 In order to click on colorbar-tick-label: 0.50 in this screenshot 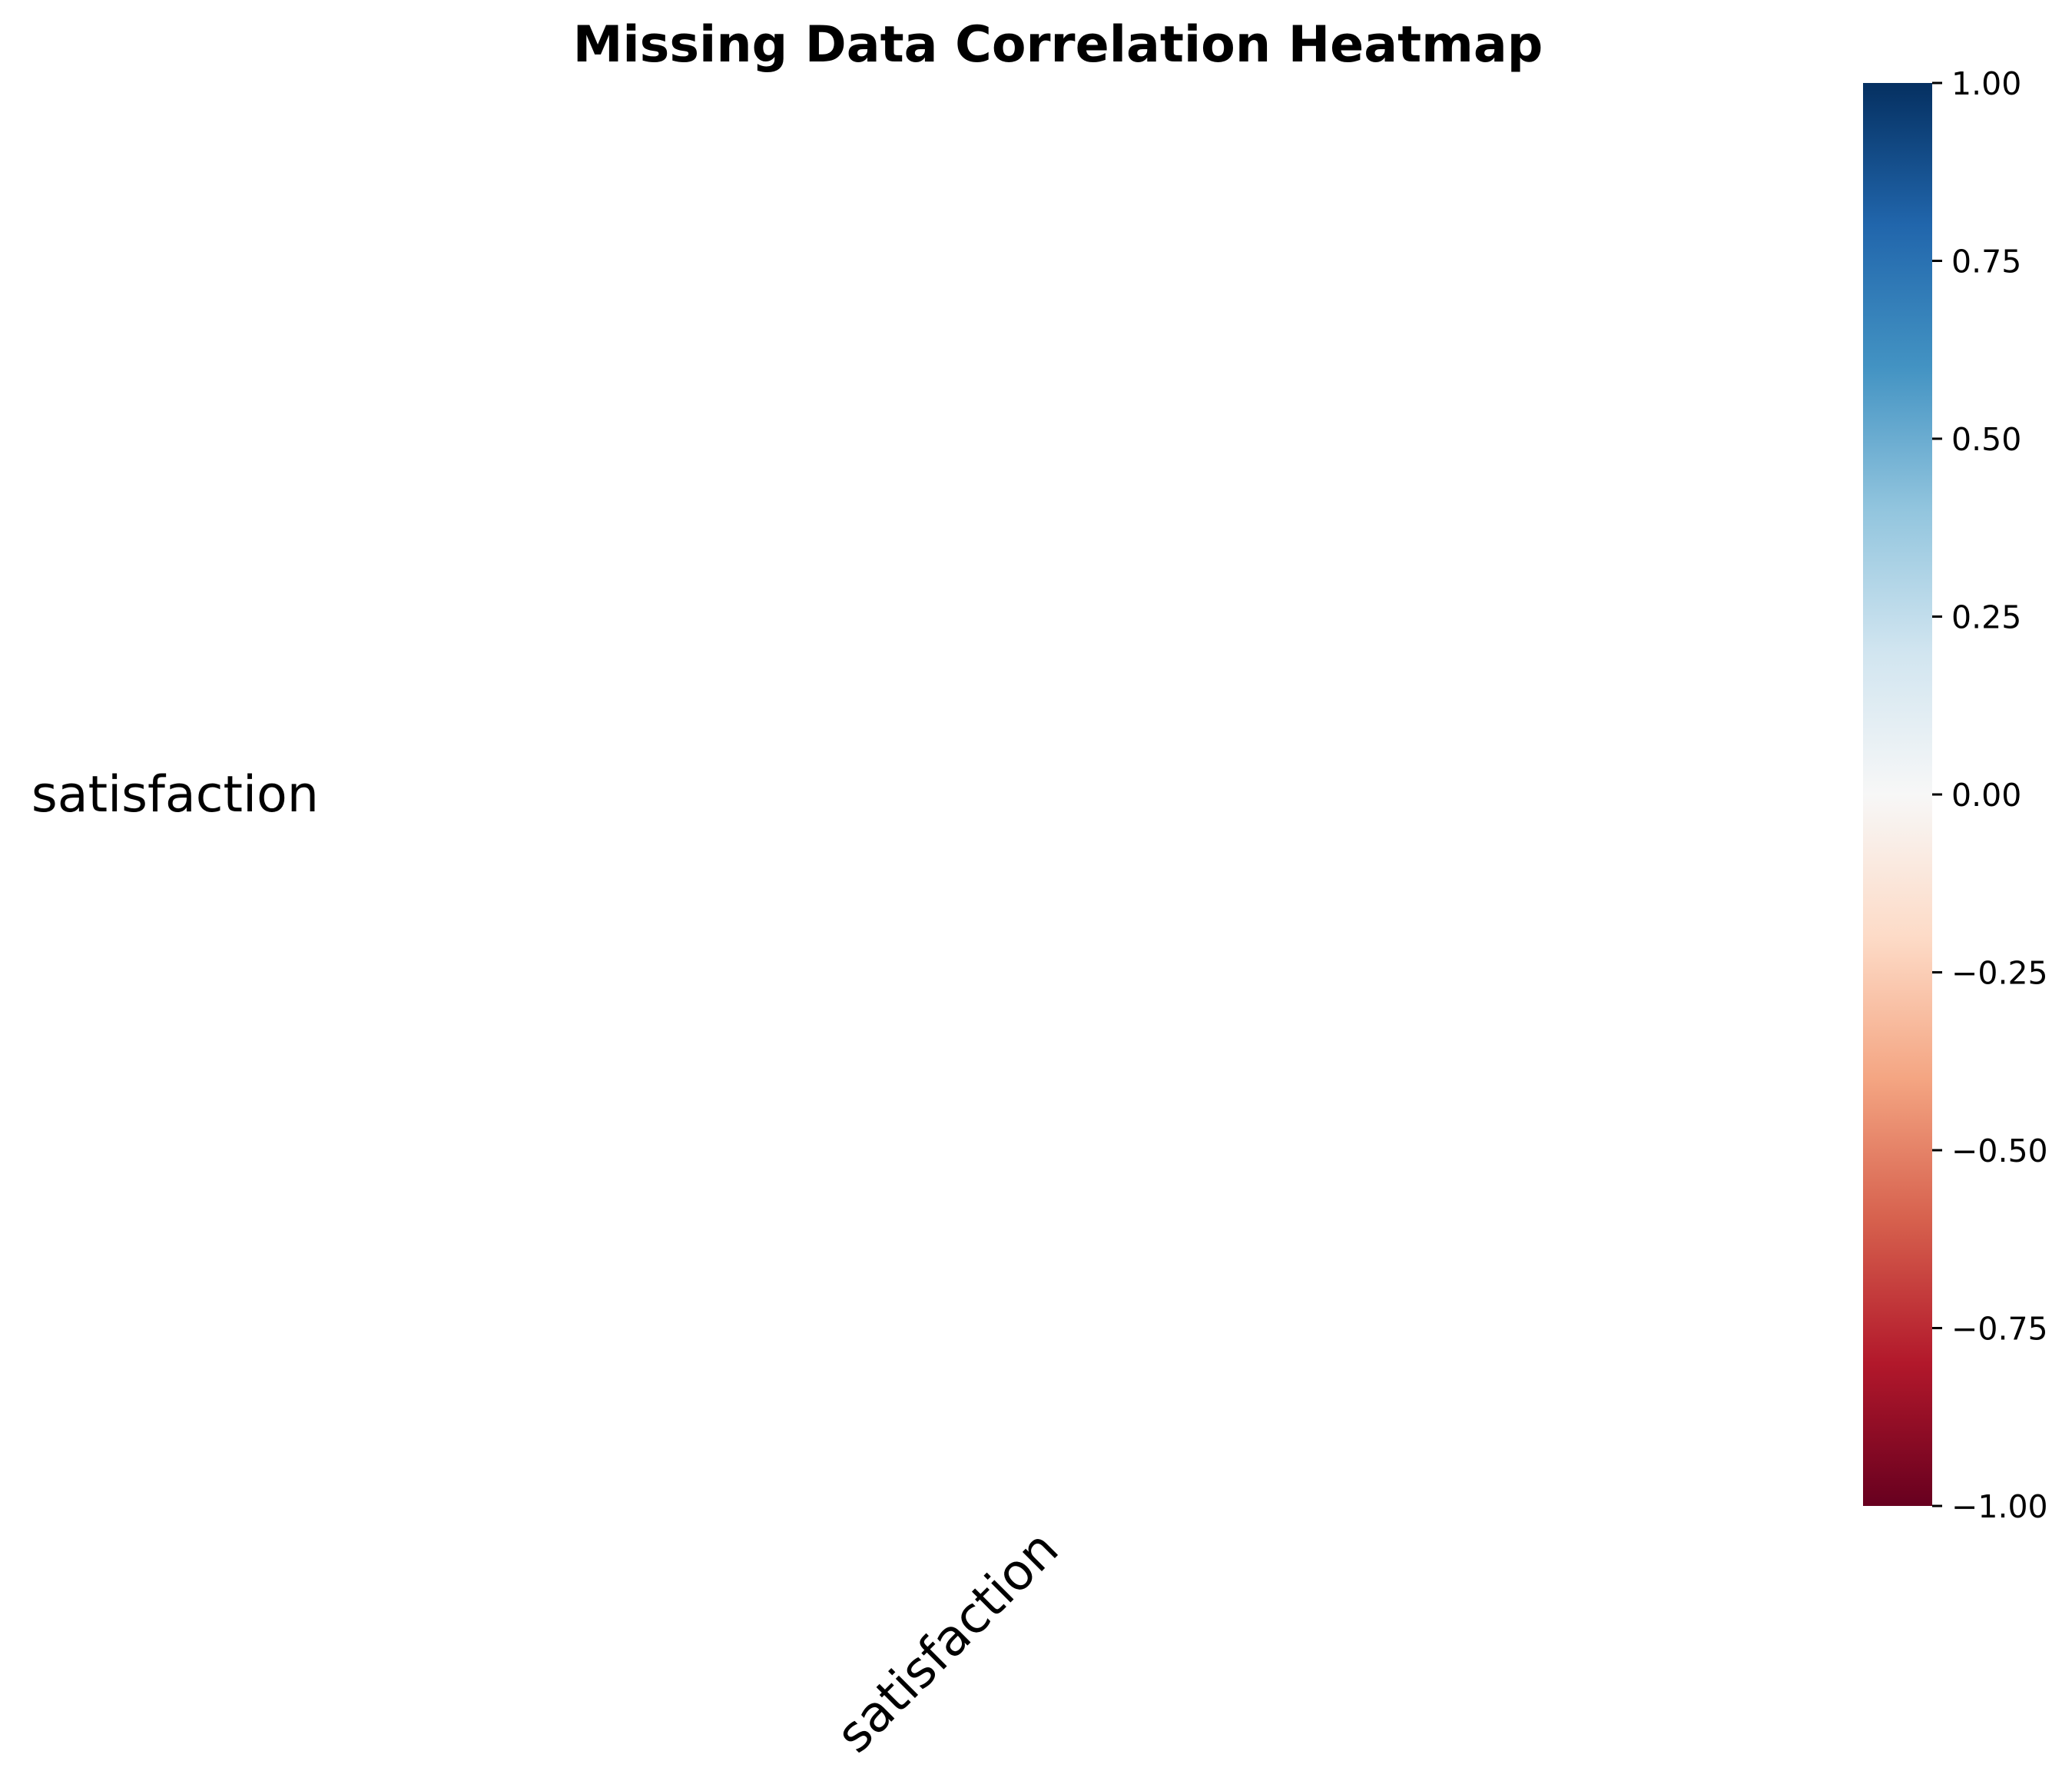, I will do `click(1986, 439)`.